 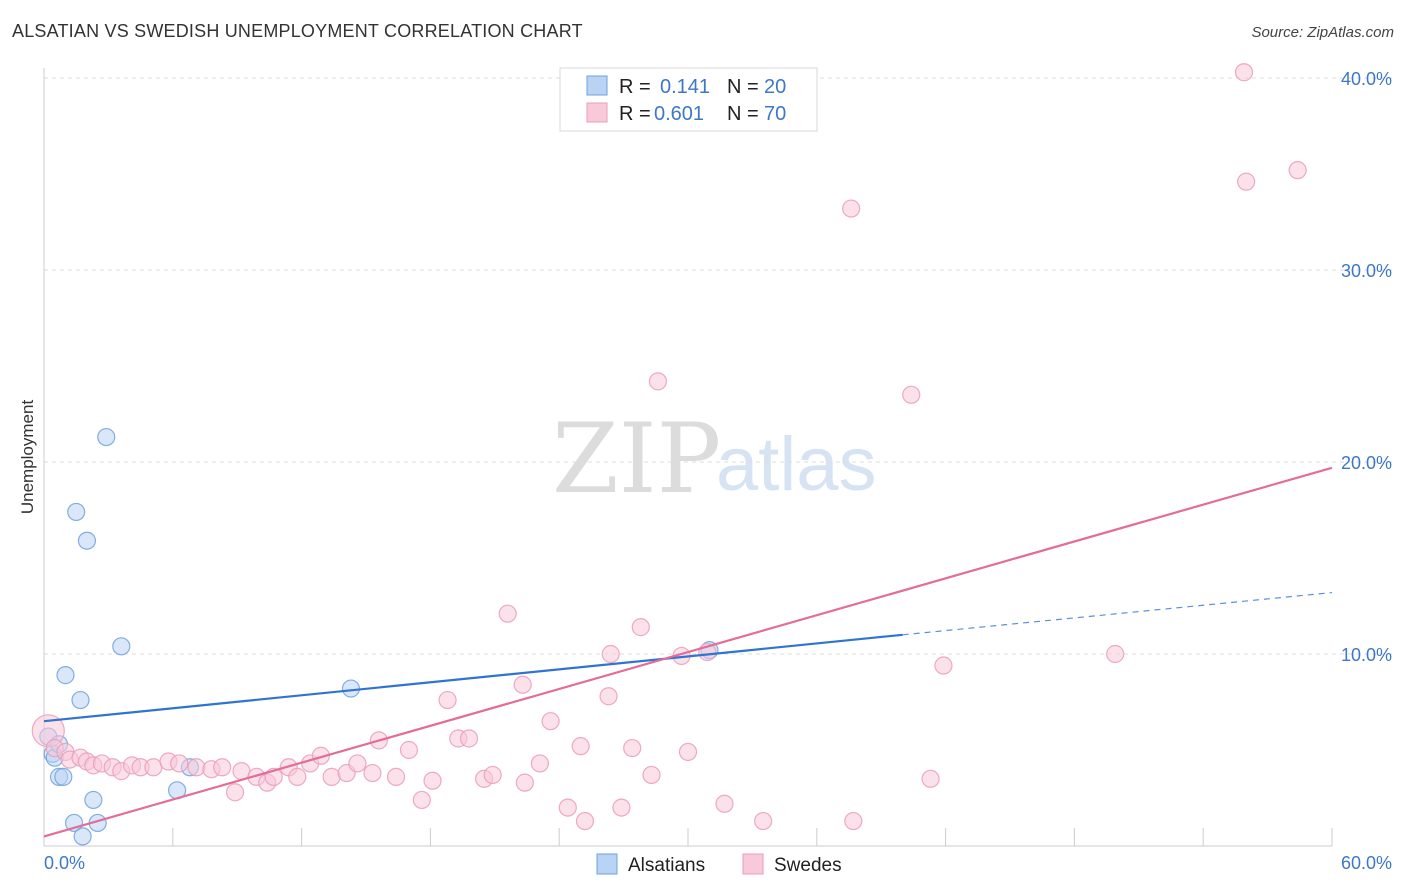 I want to click on stats-r-value-swedes: 0.601, so click(x=679, y=114).